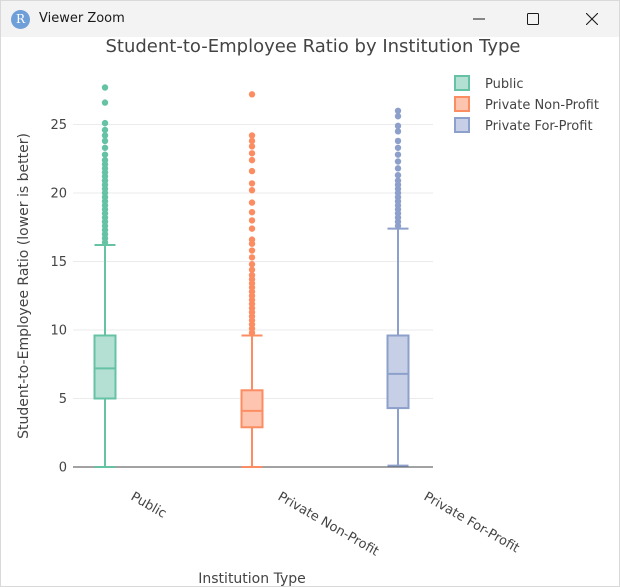 The width and height of the screenshot is (620, 587). Describe the element at coordinates (542, 105) in the screenshot. I see `legend-label: Private Non-Profit` at that location.